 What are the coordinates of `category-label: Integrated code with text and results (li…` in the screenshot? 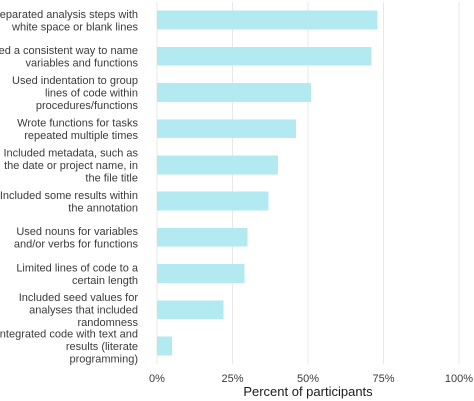 It's located at (69, 346).